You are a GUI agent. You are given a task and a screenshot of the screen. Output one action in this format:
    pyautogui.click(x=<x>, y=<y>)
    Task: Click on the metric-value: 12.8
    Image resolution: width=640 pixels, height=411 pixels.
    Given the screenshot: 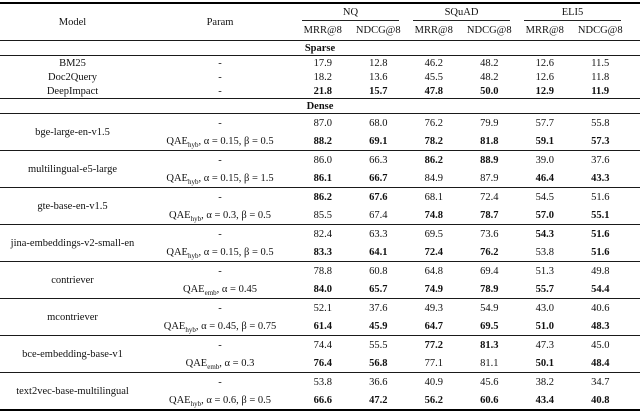 What is the action you would take?
    pyautogui.click(x=378, y=63)
    